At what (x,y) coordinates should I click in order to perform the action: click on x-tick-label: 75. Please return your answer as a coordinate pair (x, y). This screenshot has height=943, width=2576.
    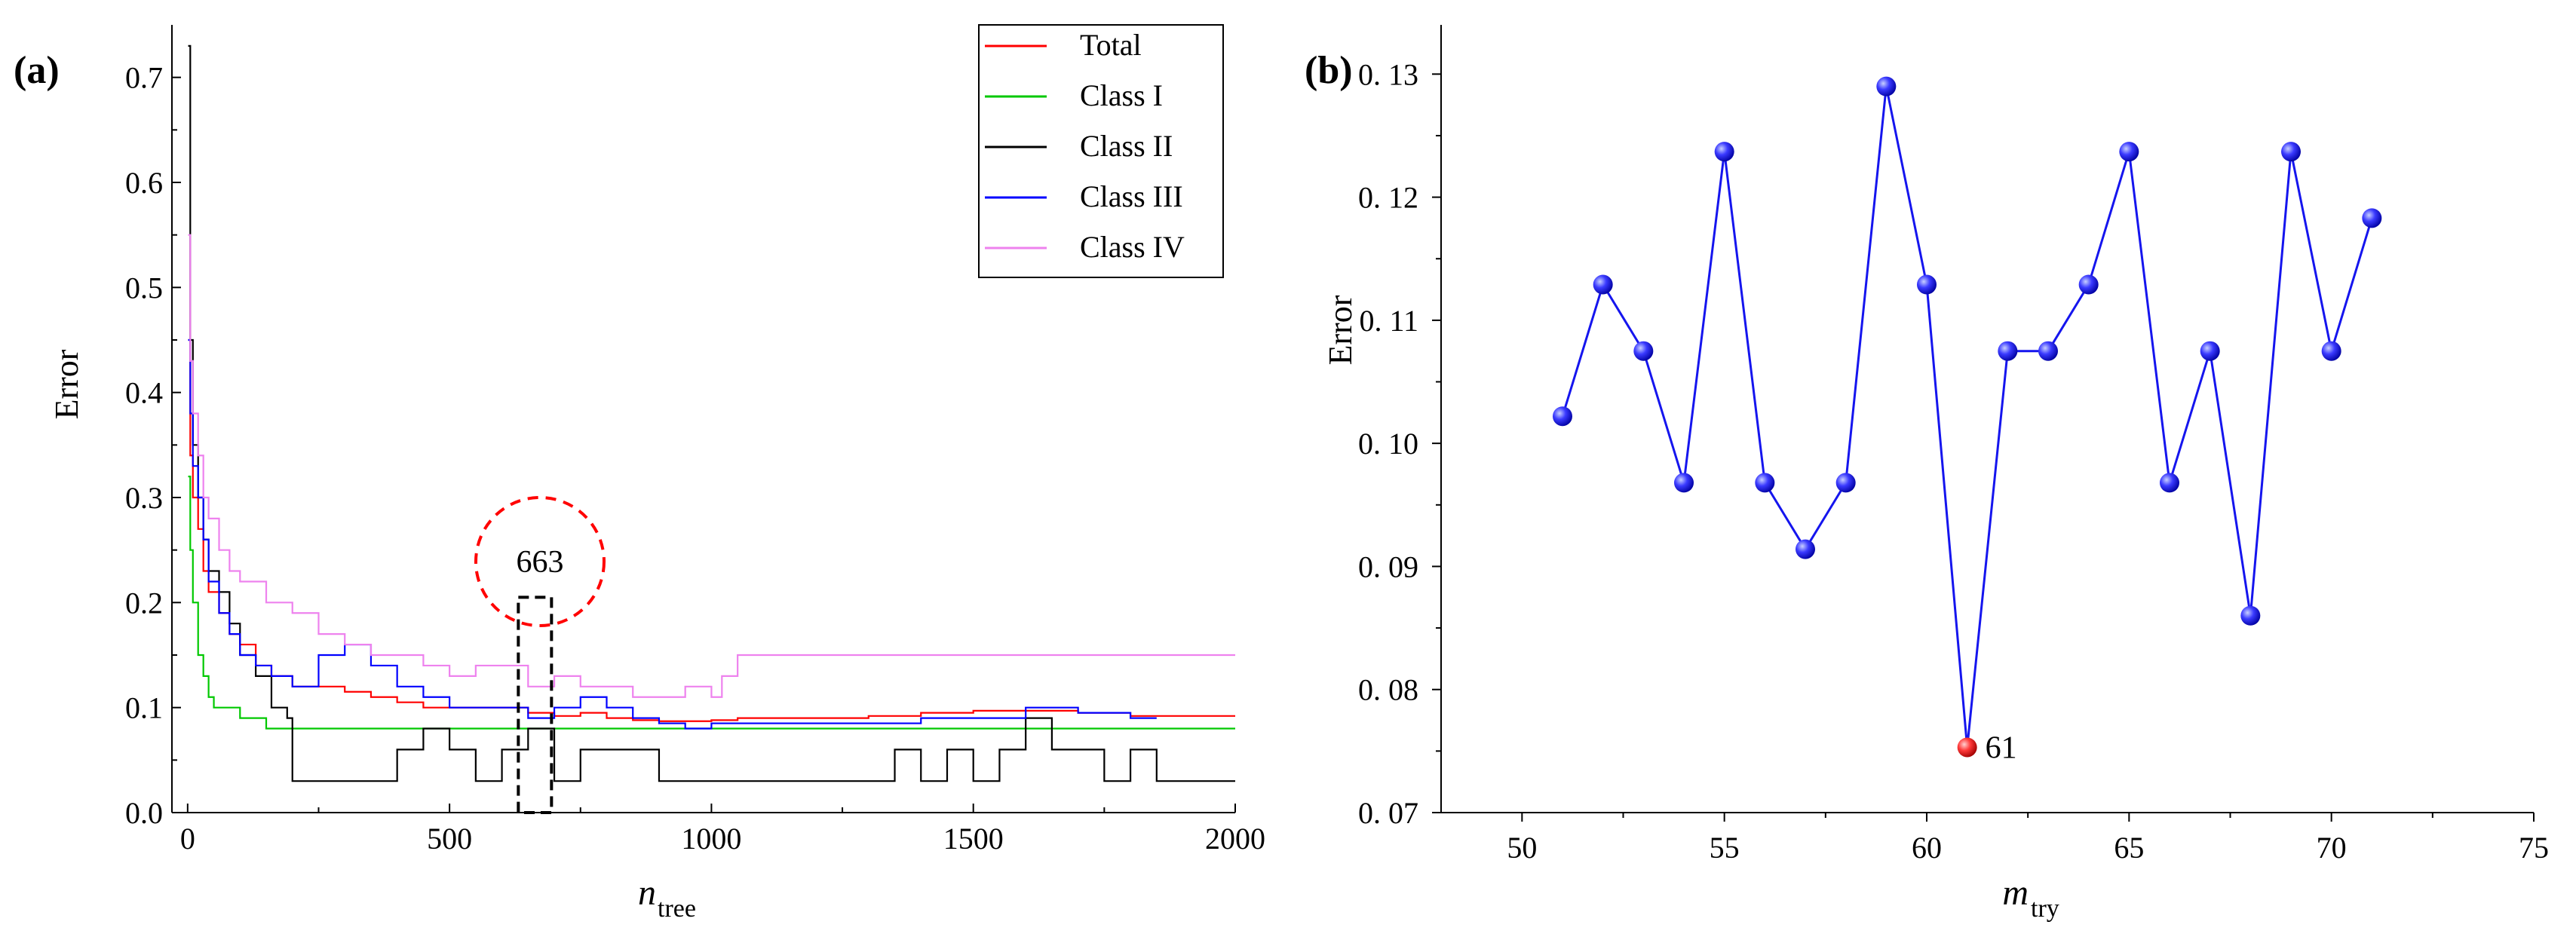
    Looking at the image, I should click on (2534, 848).